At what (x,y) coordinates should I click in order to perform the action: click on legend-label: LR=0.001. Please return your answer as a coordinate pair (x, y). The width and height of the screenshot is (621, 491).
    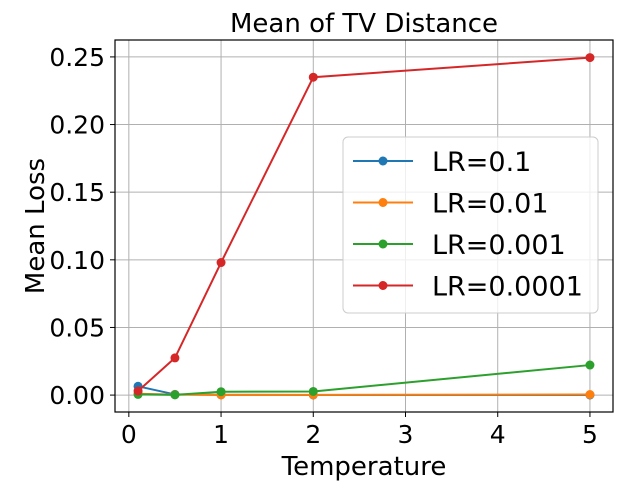
    Looking at the image, I should click on (499, 245).